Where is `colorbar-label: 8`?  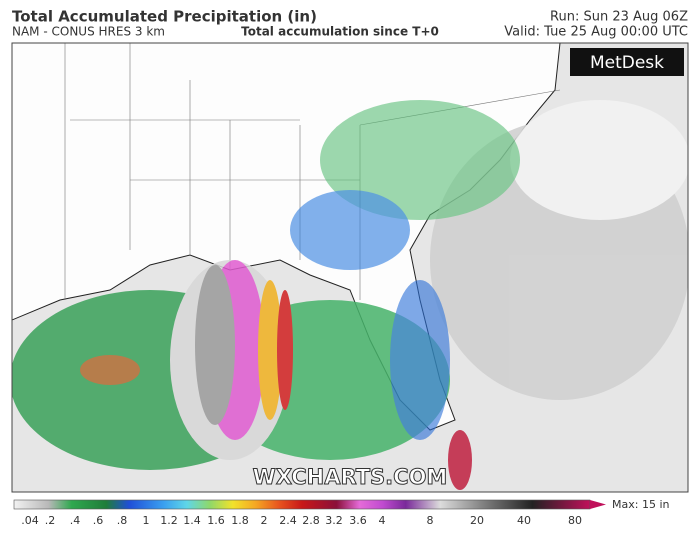
colorbar-label: 8 is located at coordinates (430, 520).